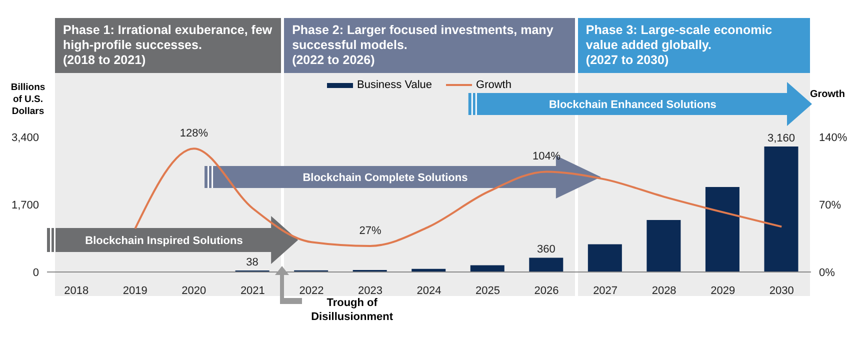 The width and height of the screenshot is (864, 337). Describe the element at coordinates (781, 290) in the screenshot. I see `x-tick-label: 2030` at that location.